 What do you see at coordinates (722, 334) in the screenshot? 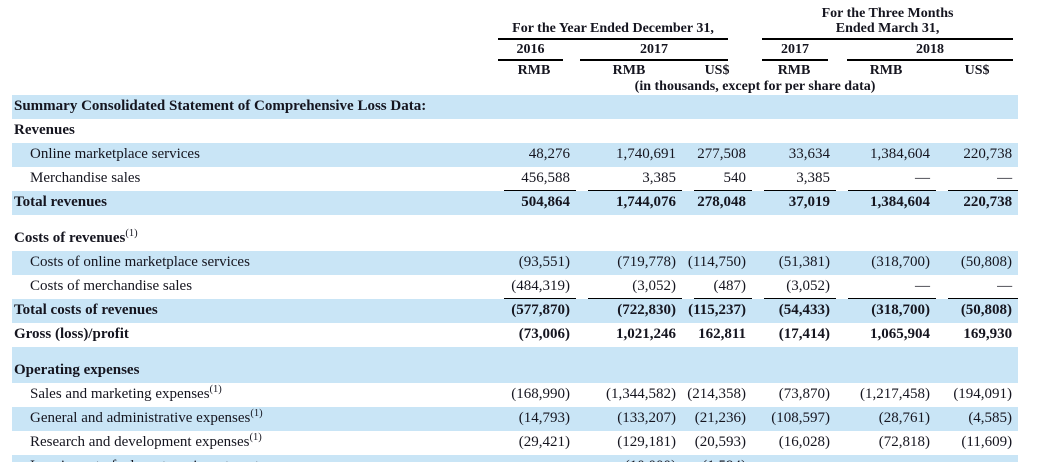
I see `value-cell: 162,811` at bounding box center [722, 334].